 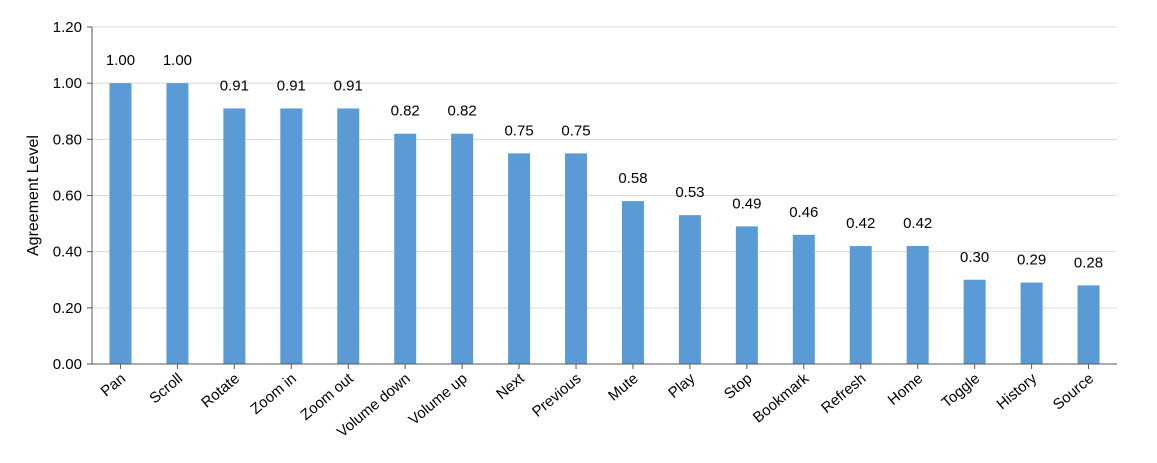 What do you see at coordinates (67, 139) in the screenshot?
I see `y-tick-label: 0.80` at bounding box center [67, 139].